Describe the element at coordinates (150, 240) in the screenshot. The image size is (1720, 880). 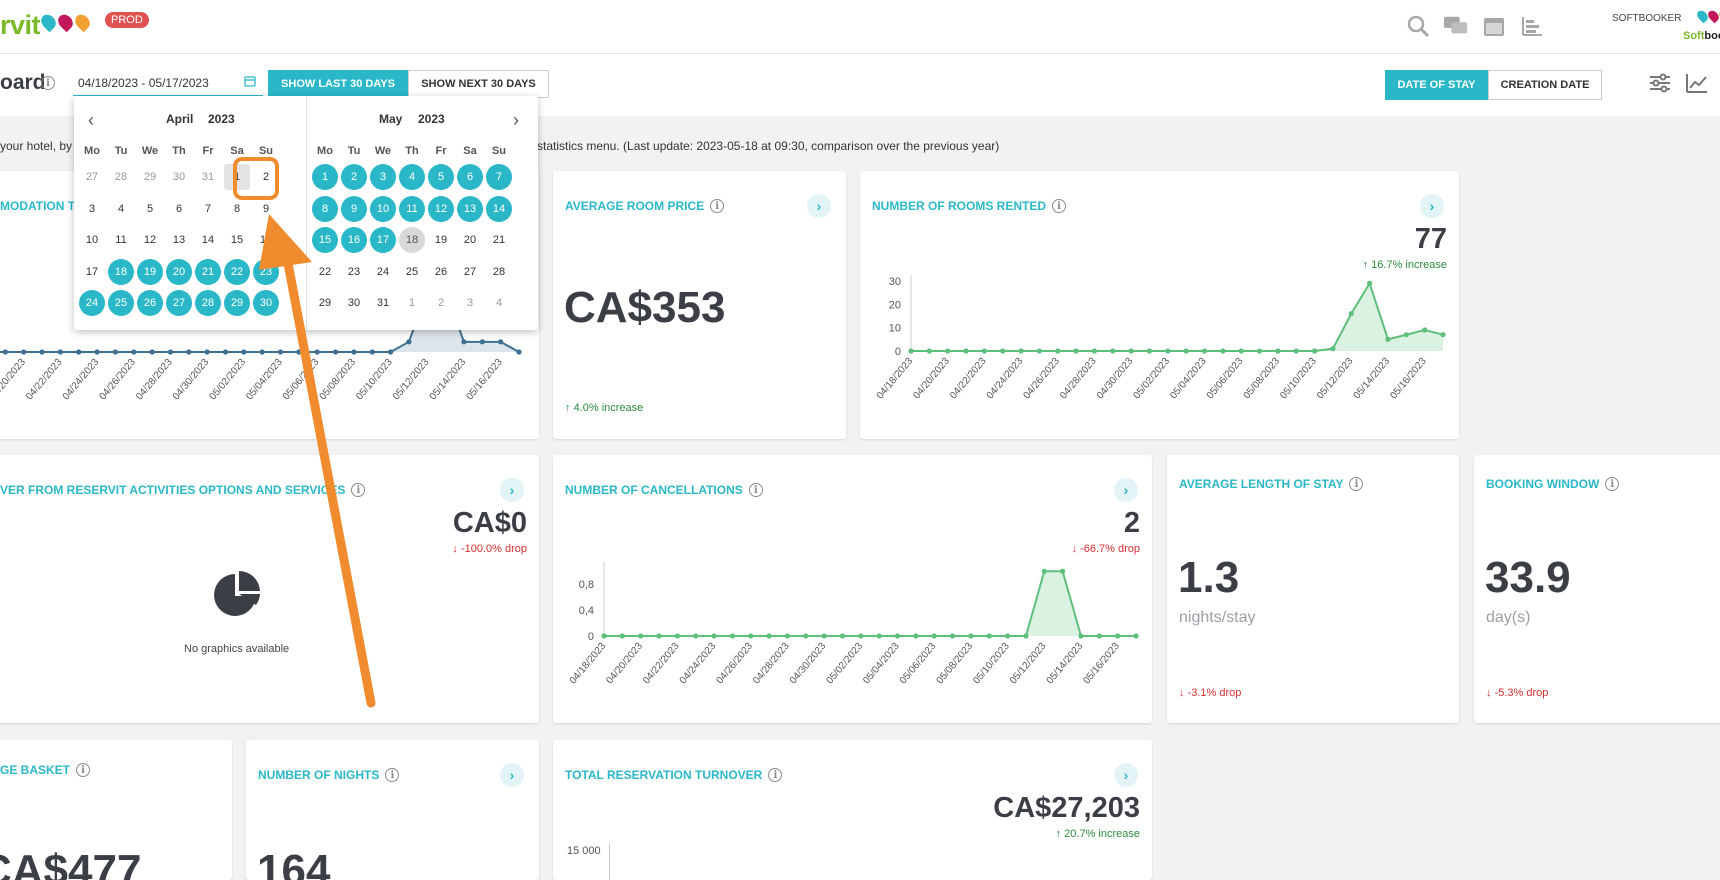
I see `calendar-day: 12` at that location.